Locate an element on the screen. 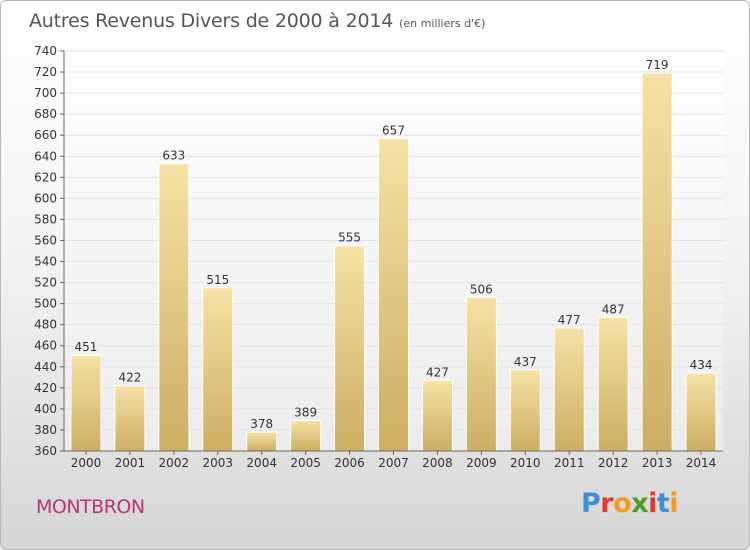  bar-2012 is located at coordinates (613, 384).